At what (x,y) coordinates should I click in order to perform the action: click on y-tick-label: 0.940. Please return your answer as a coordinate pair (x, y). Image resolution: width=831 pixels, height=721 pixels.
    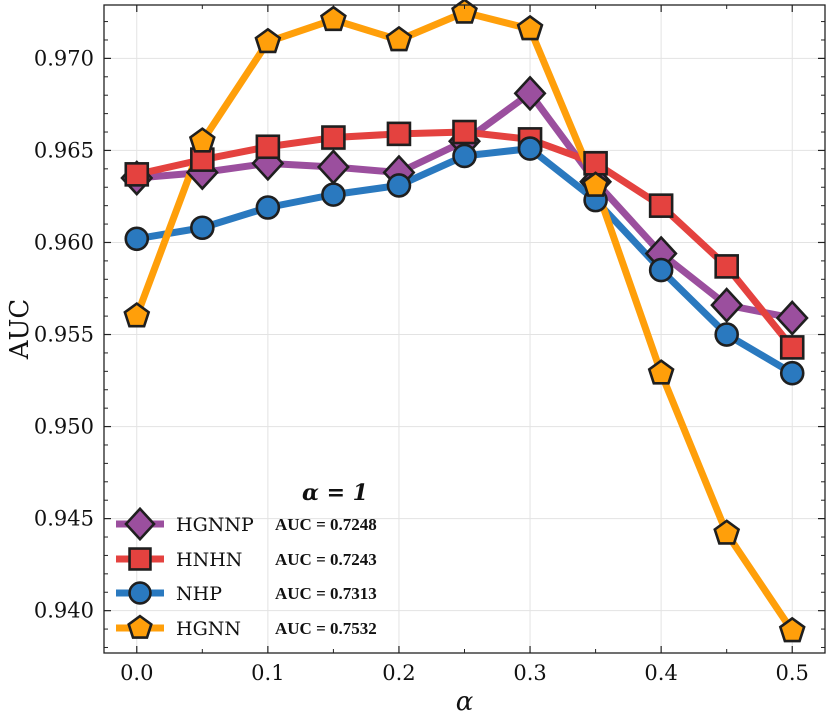
    Looking at the image, I should click on (64, 611).